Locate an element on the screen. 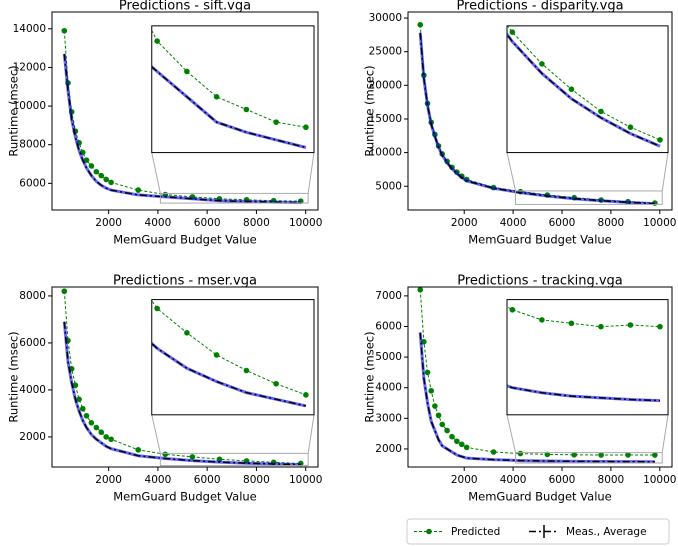 This screenshot has height=546, width=678. zoom-connector is located at coordinates (311, 173).